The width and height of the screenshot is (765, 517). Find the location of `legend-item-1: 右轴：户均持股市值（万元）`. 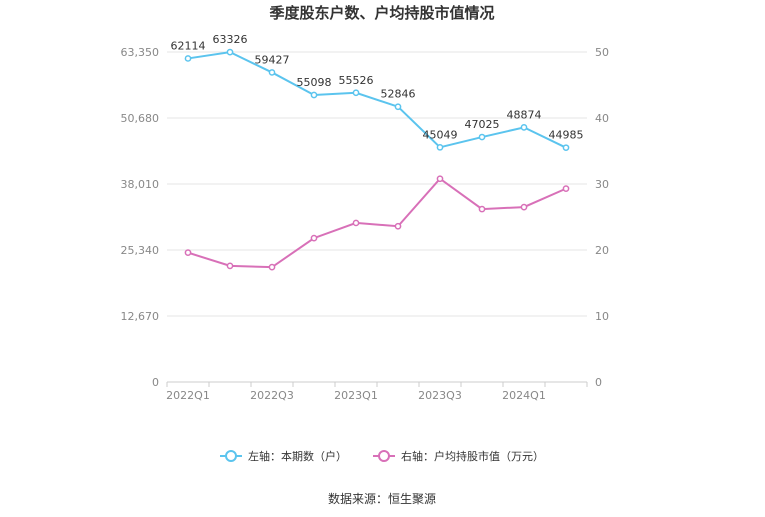

legend-item-1: 右轴：户均持股市值（万元） is located at coordinates (458, 456).